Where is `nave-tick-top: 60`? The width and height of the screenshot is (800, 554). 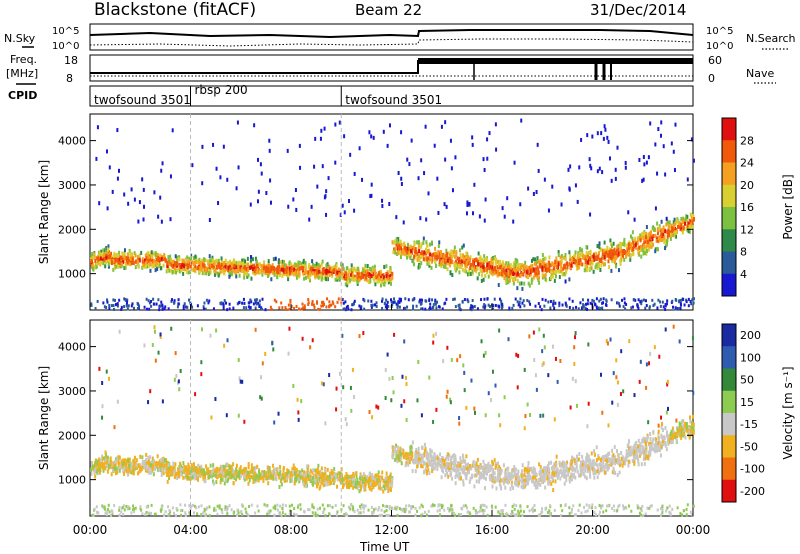
nave-tick-top: 60 is located at coordinates (715, 60).